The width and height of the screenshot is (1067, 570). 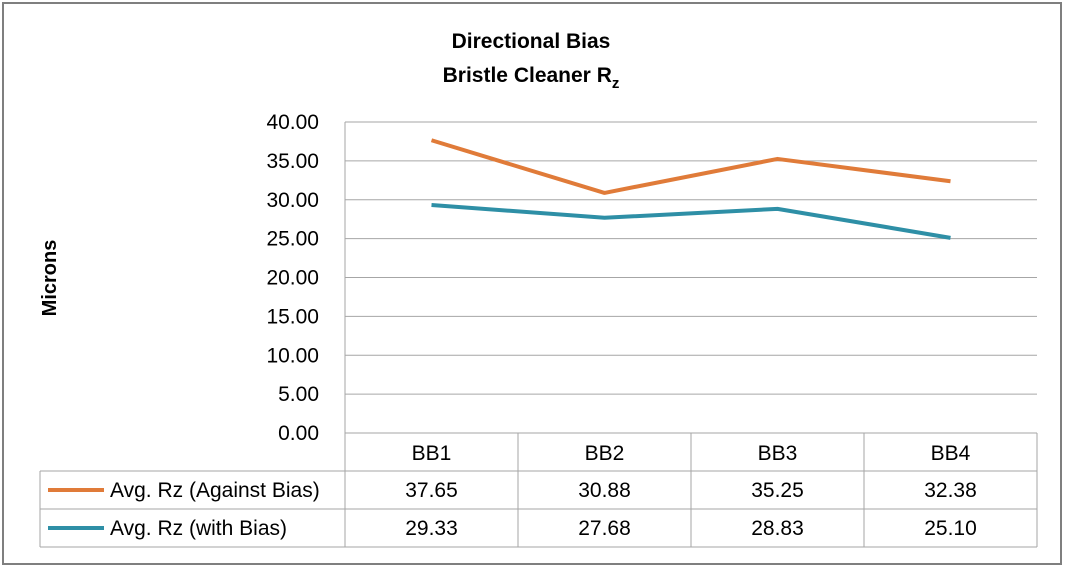 I want to click on chart-subtitle-subscript: z, so click(x=616, y=83).